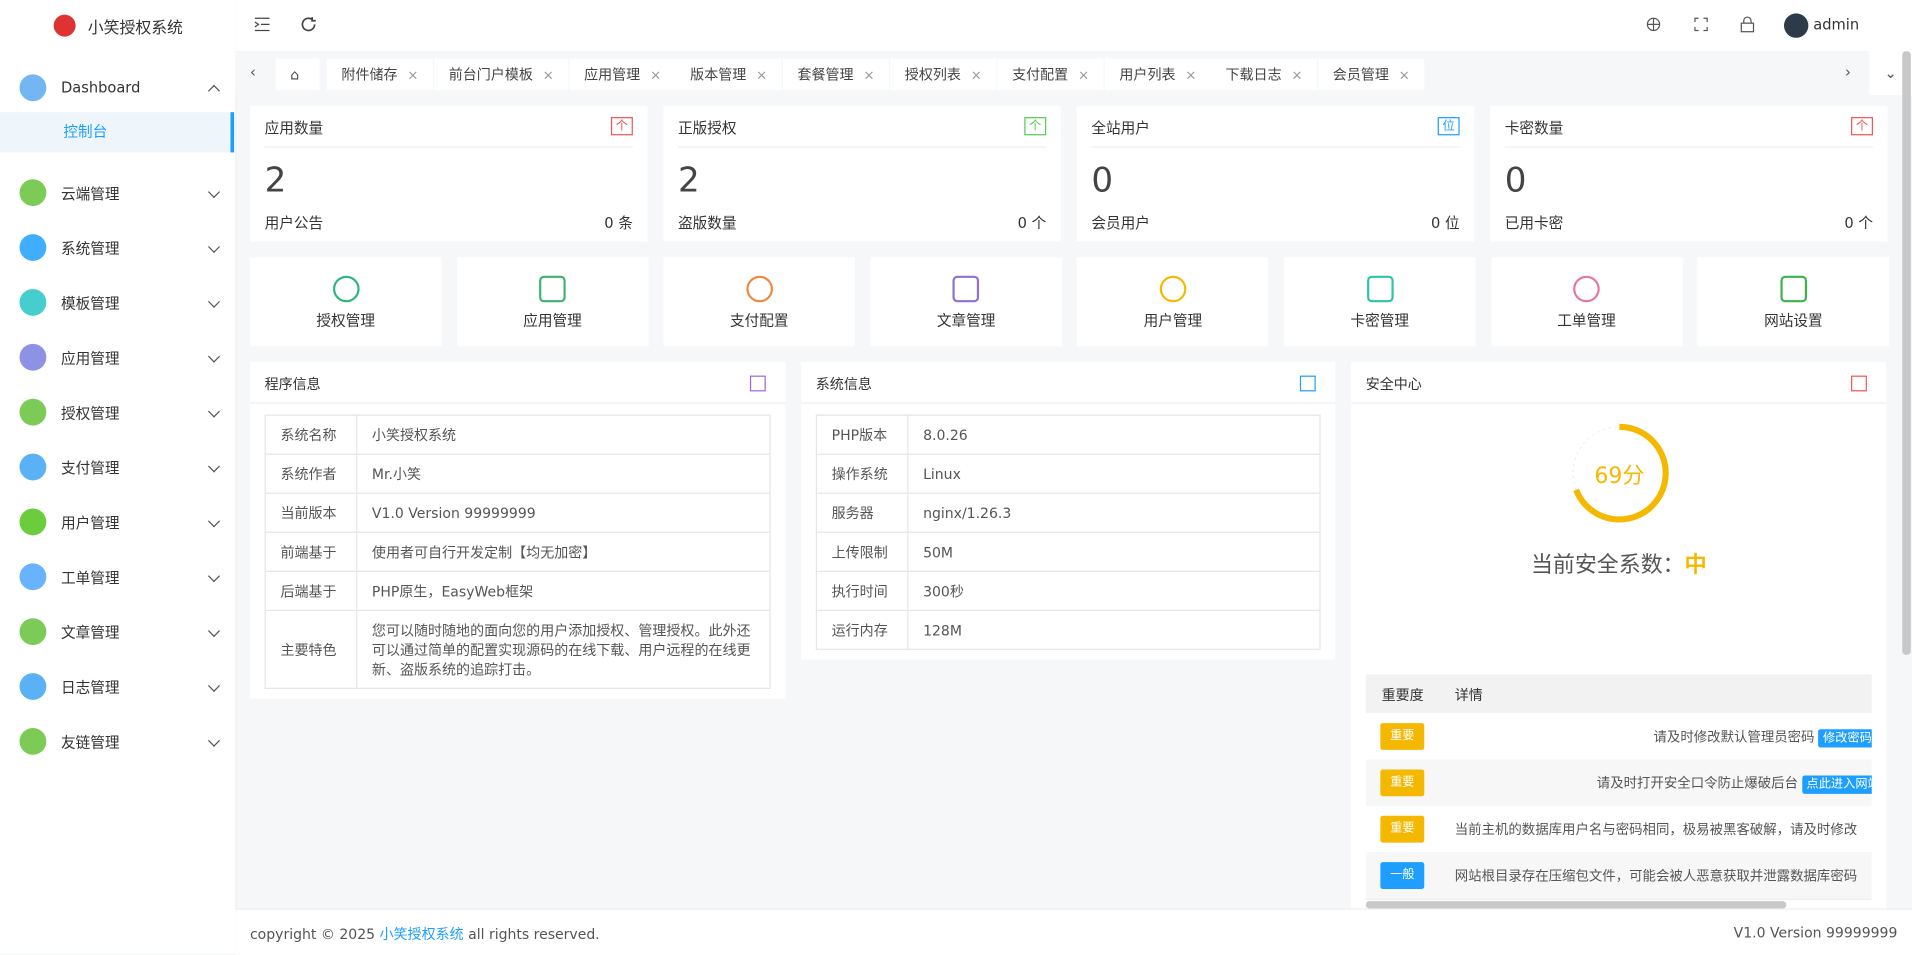 Image resolution: width=1912 pixels, height=955 pixels. Describe the element at coordinates (1050, 74) in the screenshot. I see `tab: 支付配置 ×` at that location.